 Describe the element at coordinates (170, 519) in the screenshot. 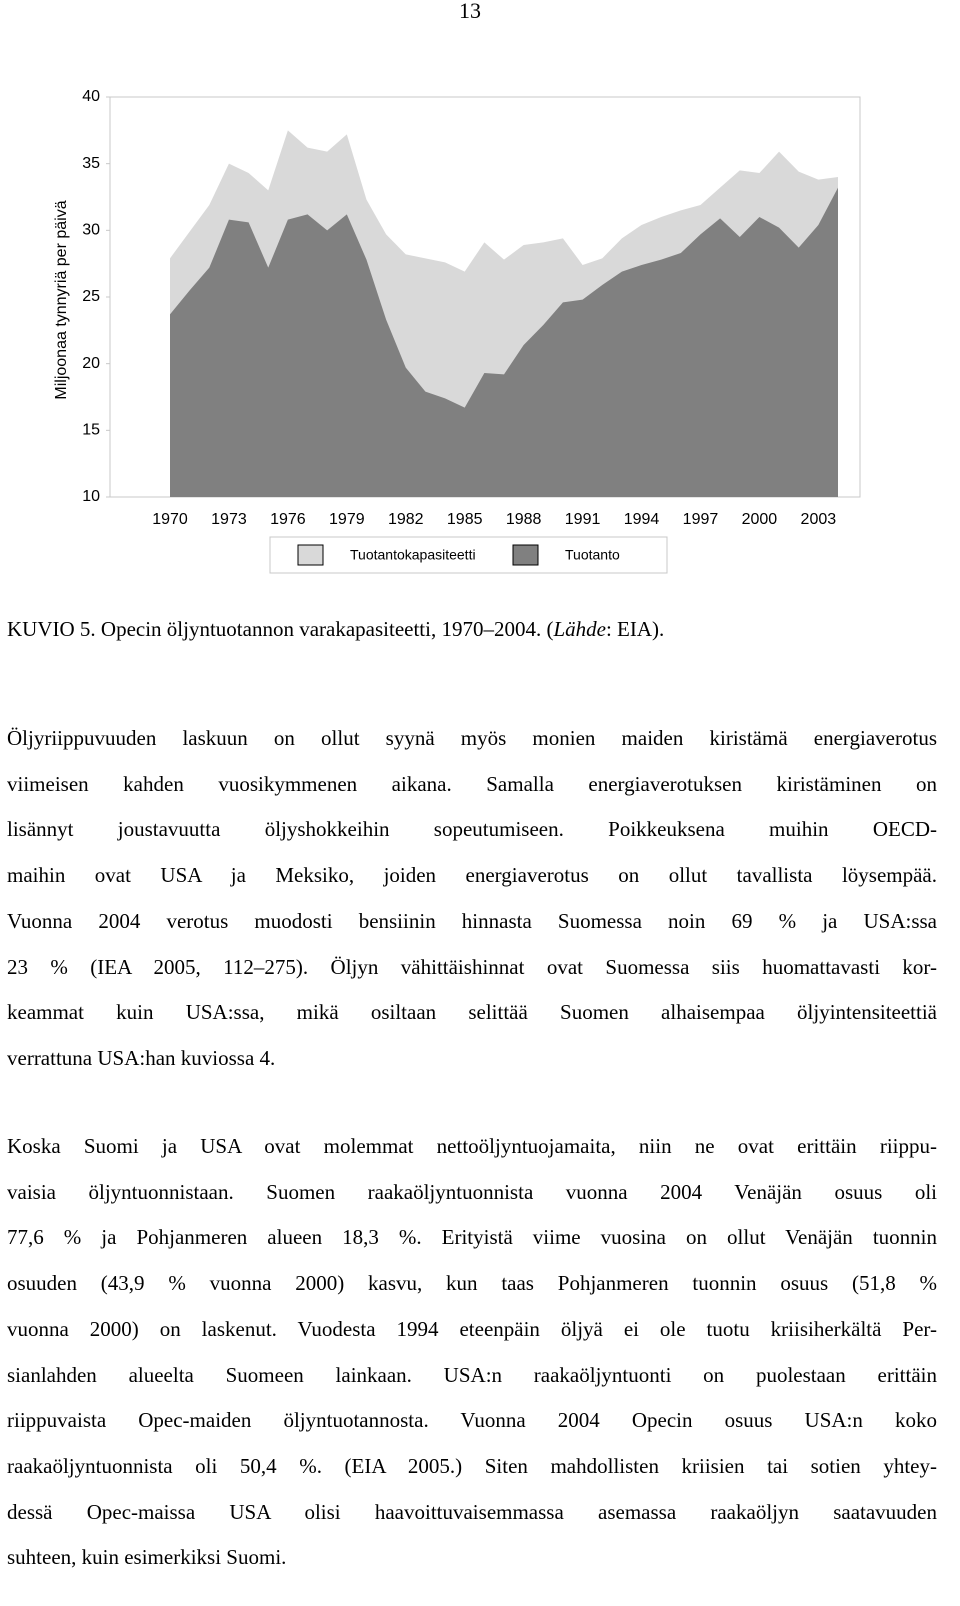

I see `x-tick-label: 1970` at that location.